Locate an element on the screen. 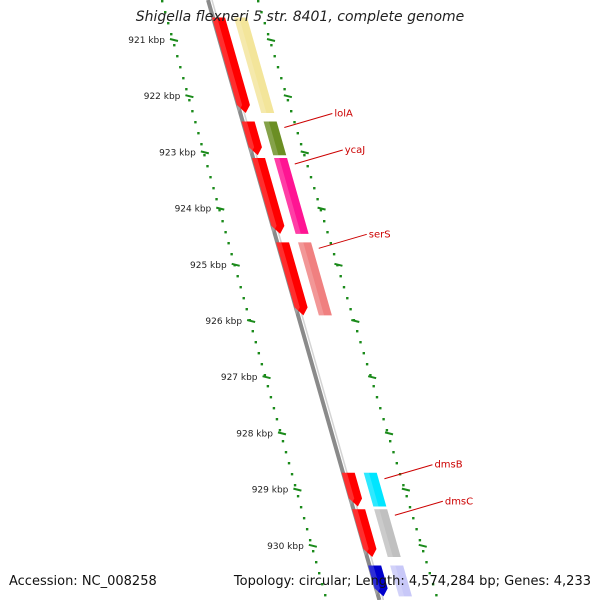  gene-label: dmsB is located at coordinates (448, 465).